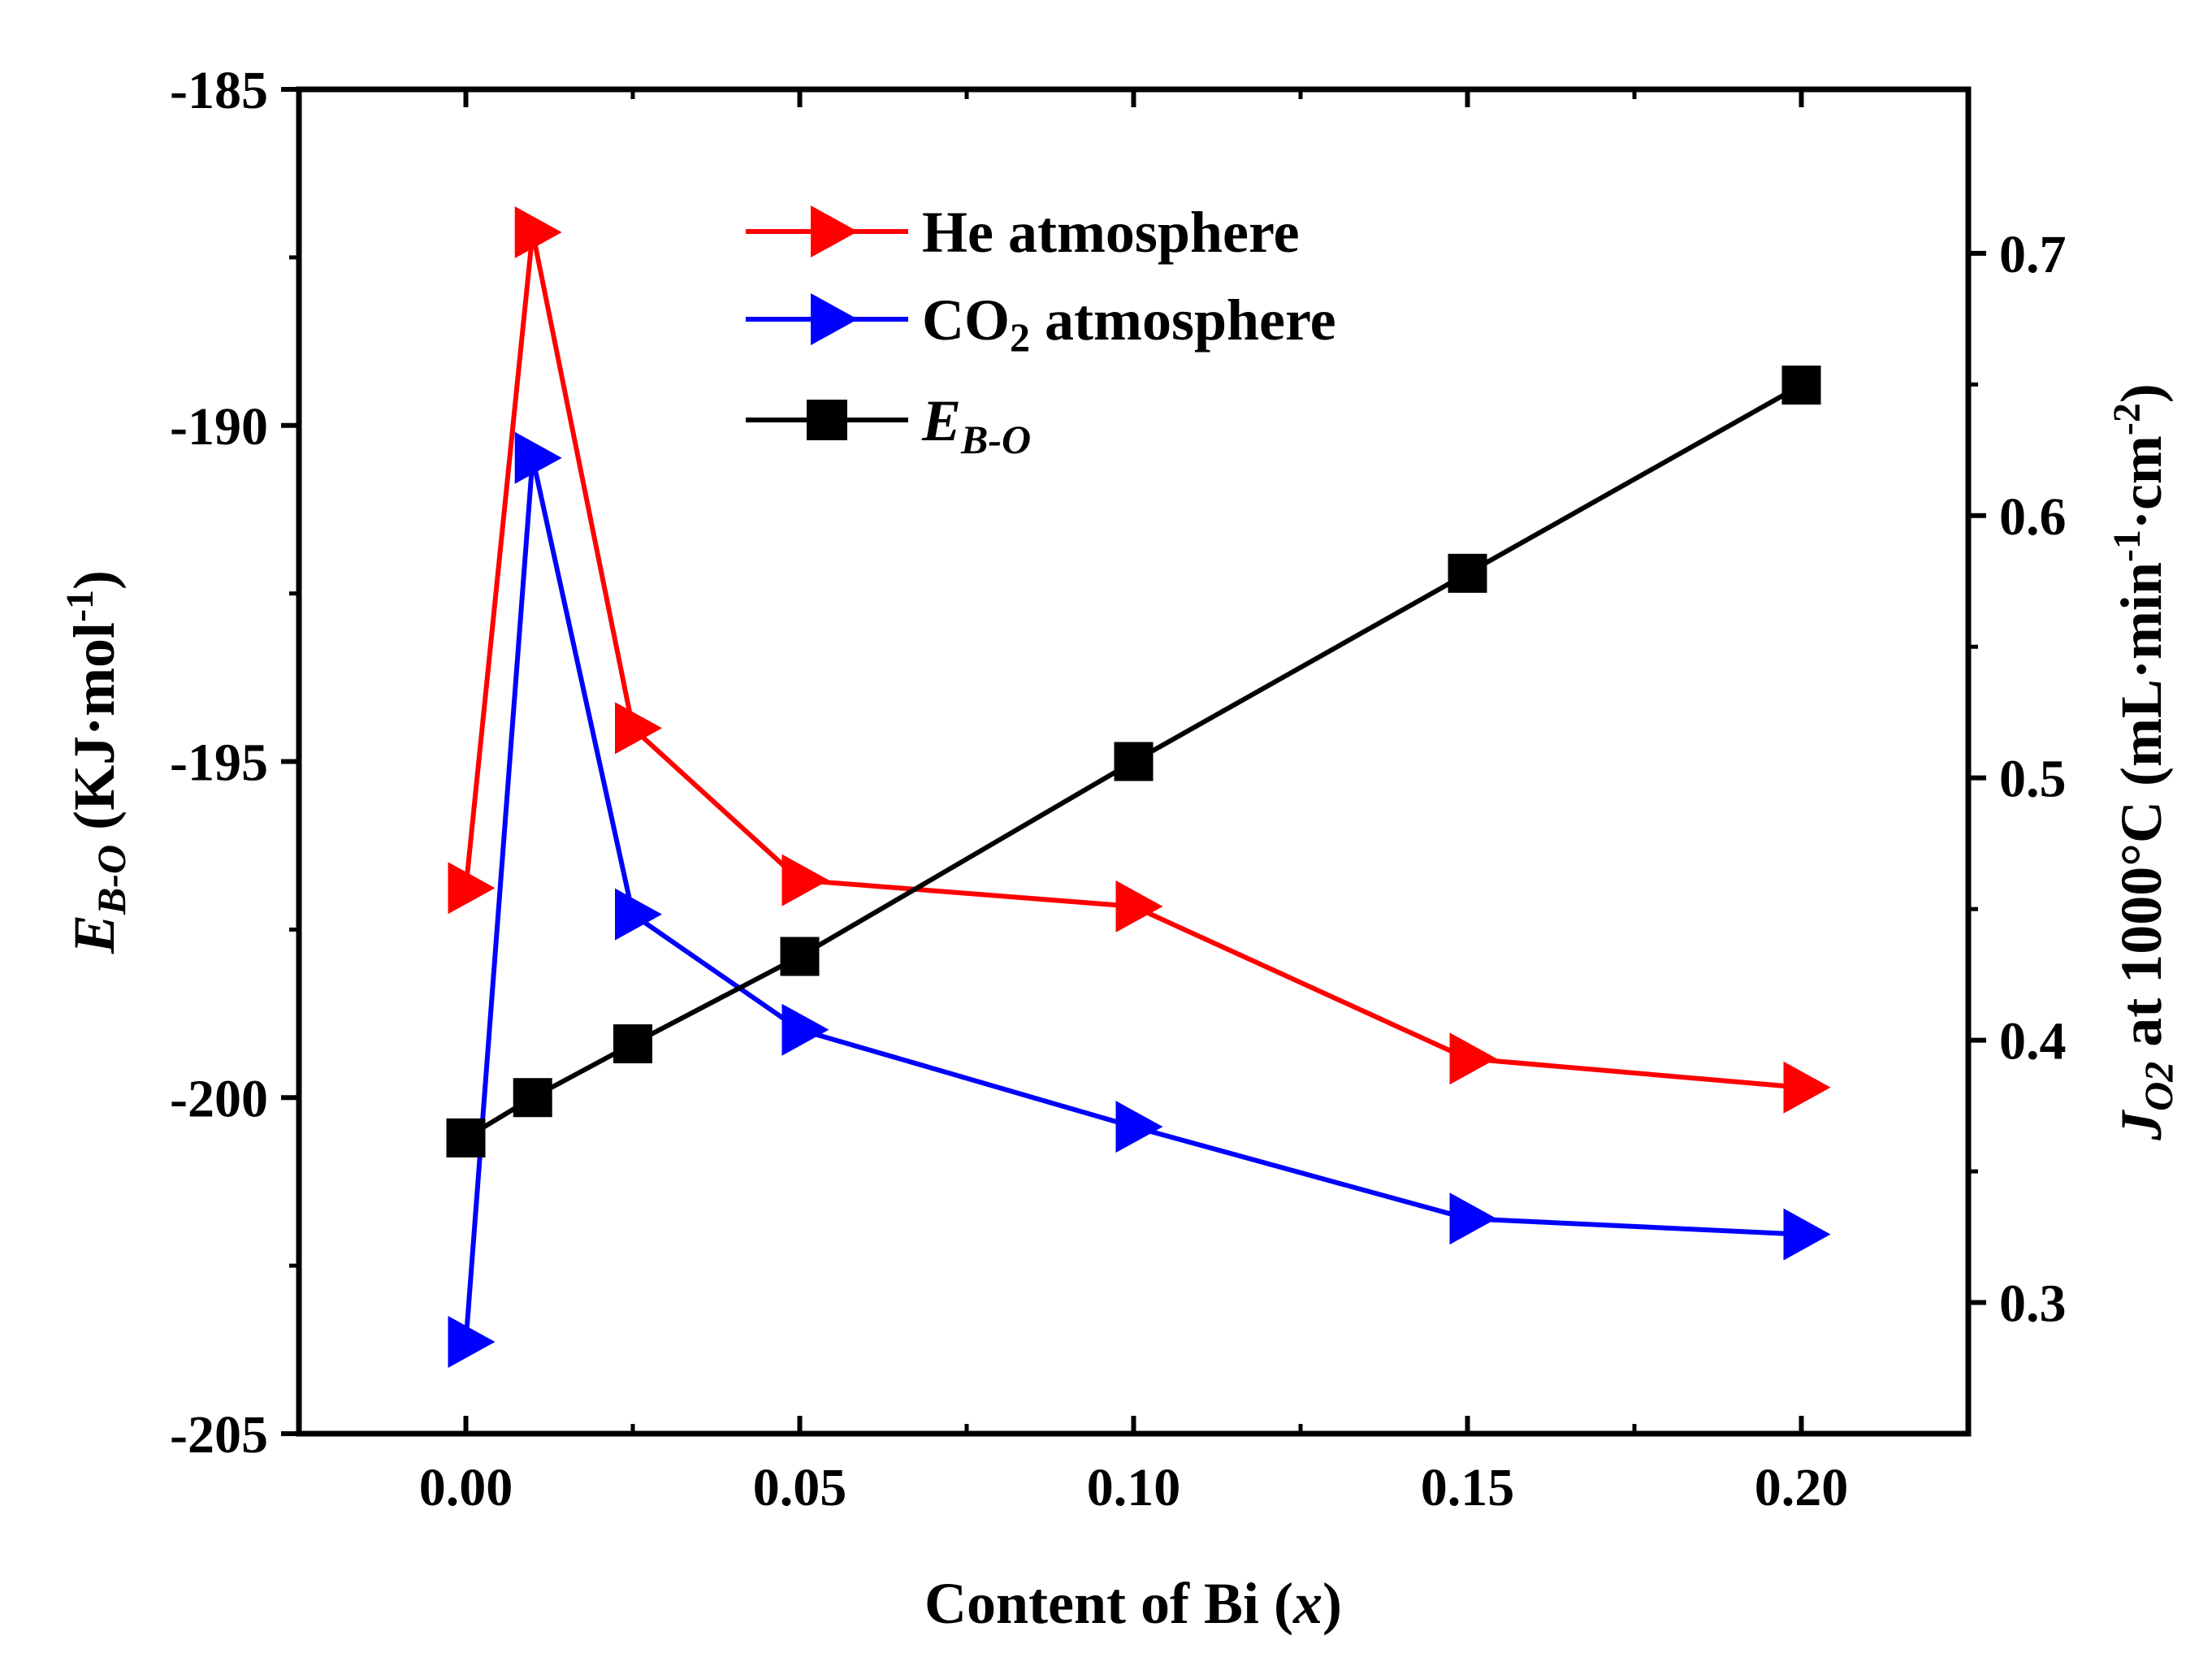 This screenshot has width=2212, height=1653. Describe the element at coordinates (827, 420) in the screenshot. I see `legend-marker-ebo` at that location.